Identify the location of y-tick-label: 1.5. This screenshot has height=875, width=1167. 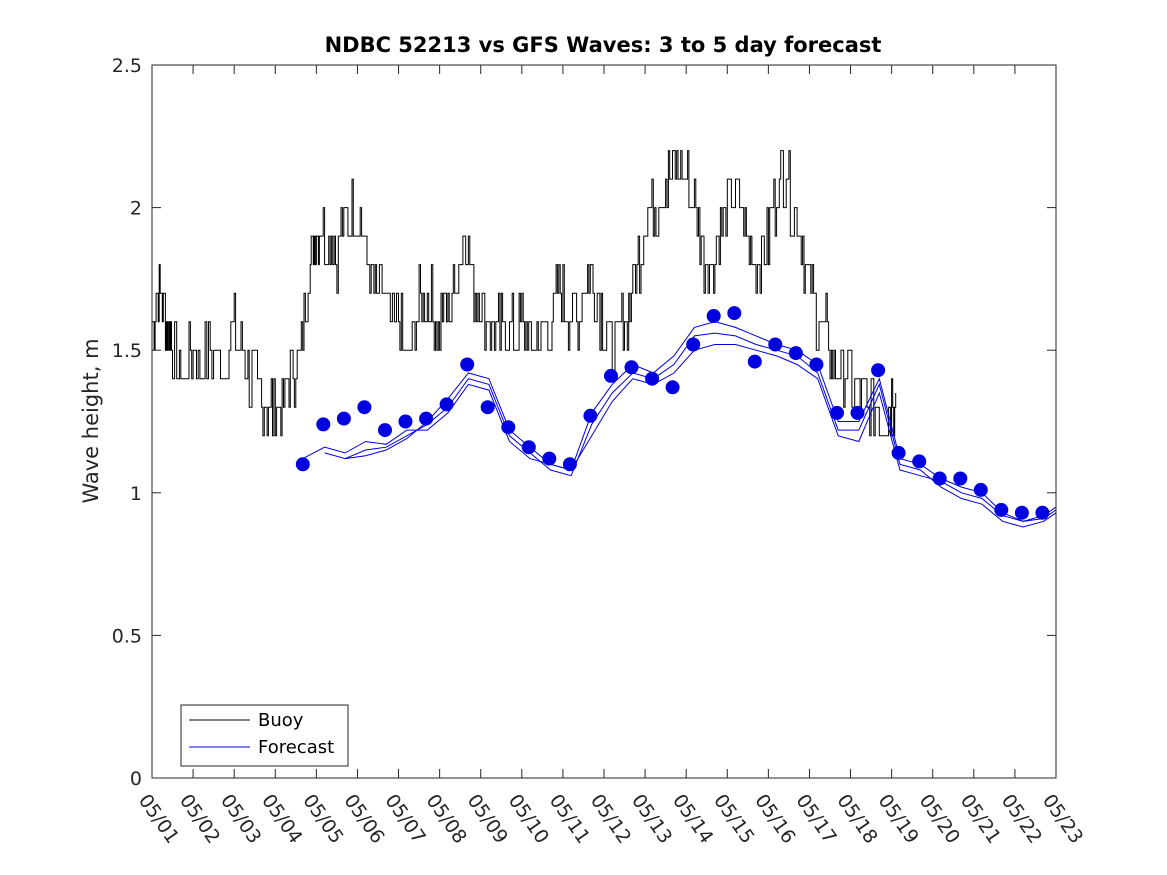
(127, 351).